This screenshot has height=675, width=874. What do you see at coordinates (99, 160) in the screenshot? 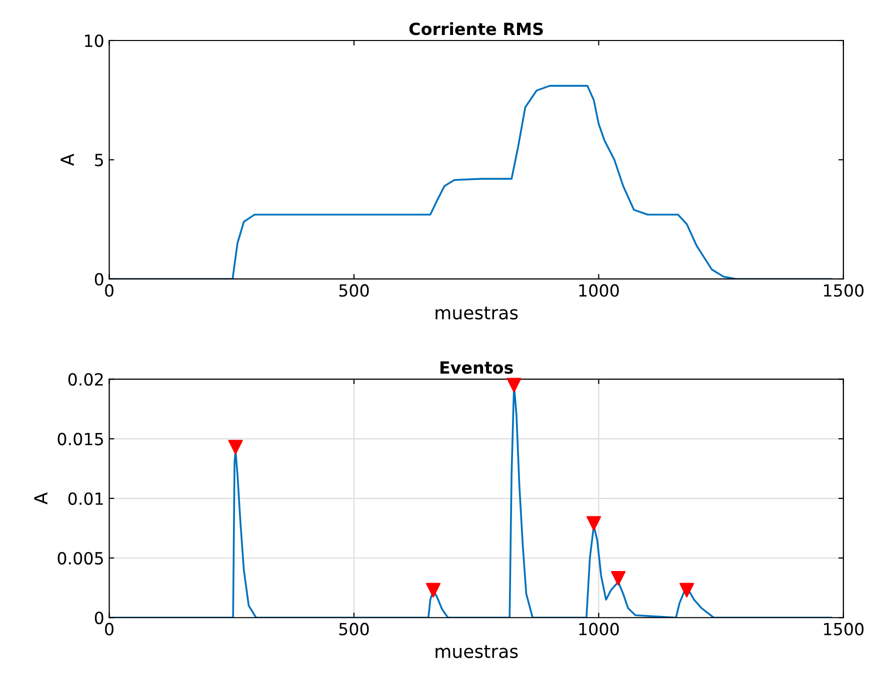
I see `y-tick-label: 5` at bounding box center [99, 160].